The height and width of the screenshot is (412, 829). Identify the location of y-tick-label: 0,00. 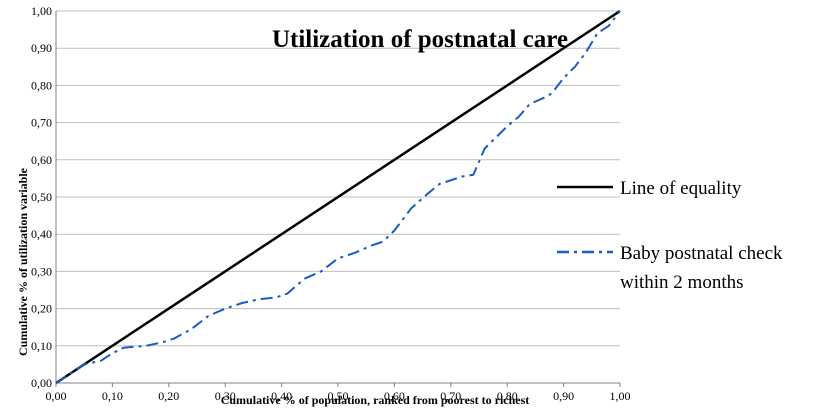
(41, 383).